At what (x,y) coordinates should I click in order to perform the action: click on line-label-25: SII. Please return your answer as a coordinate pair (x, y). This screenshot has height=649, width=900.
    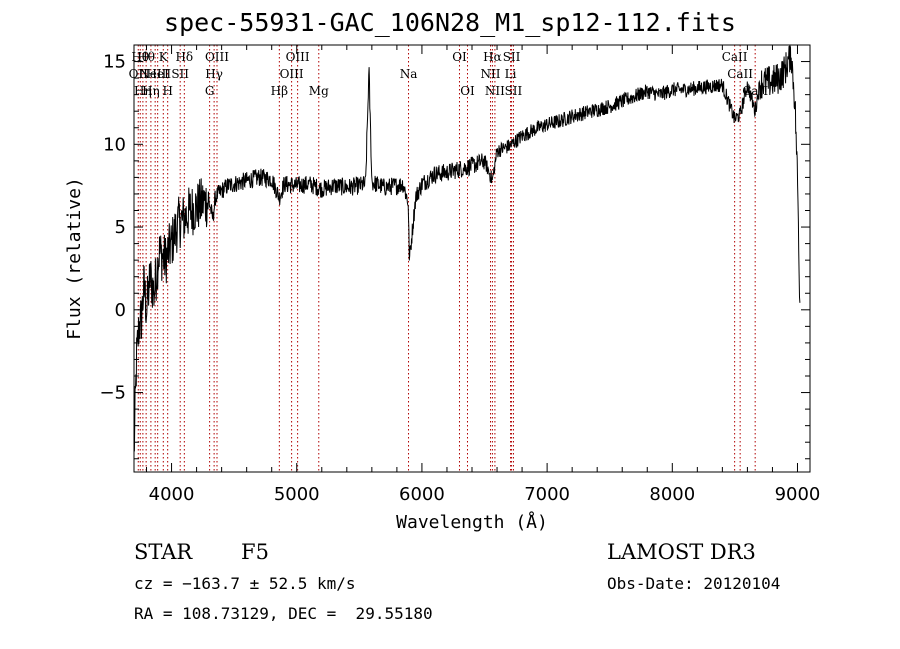
    Looking at the image, I should click on (512, 57).